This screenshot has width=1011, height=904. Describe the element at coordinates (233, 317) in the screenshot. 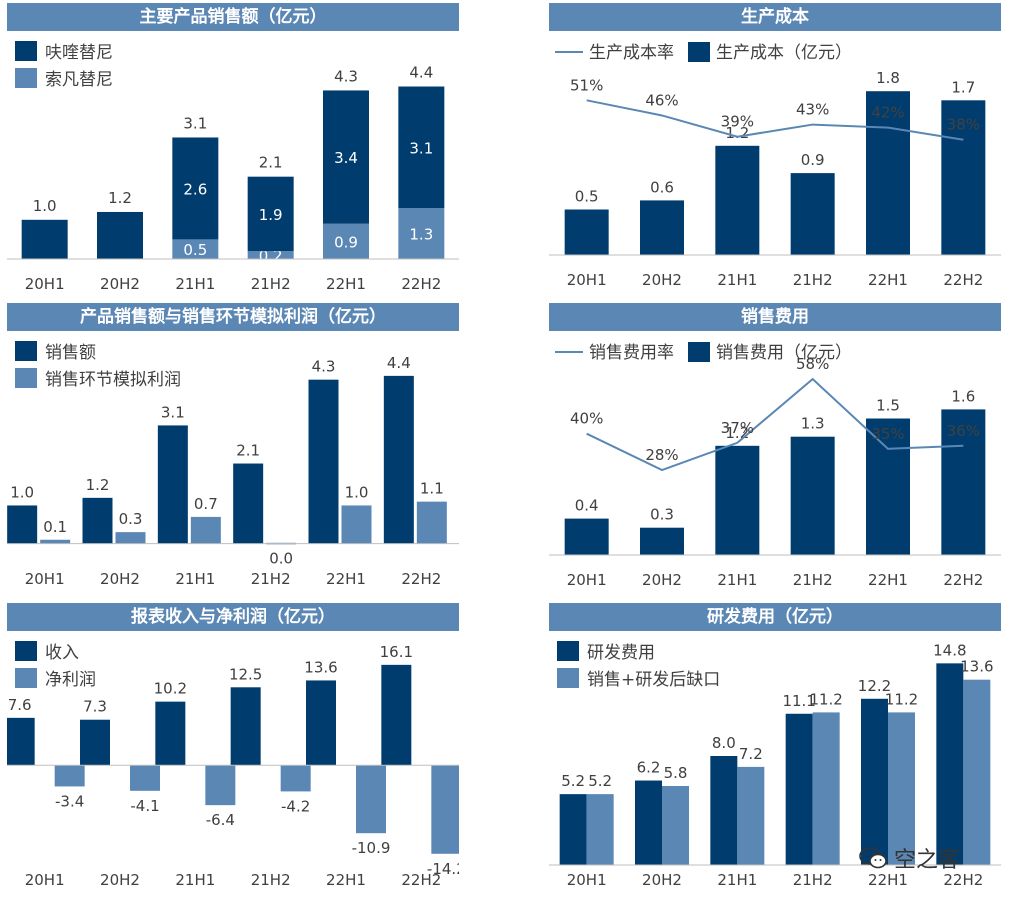

I see `chart-title: 产品销售额与销售环节模拟利润（亿元）` at that location.